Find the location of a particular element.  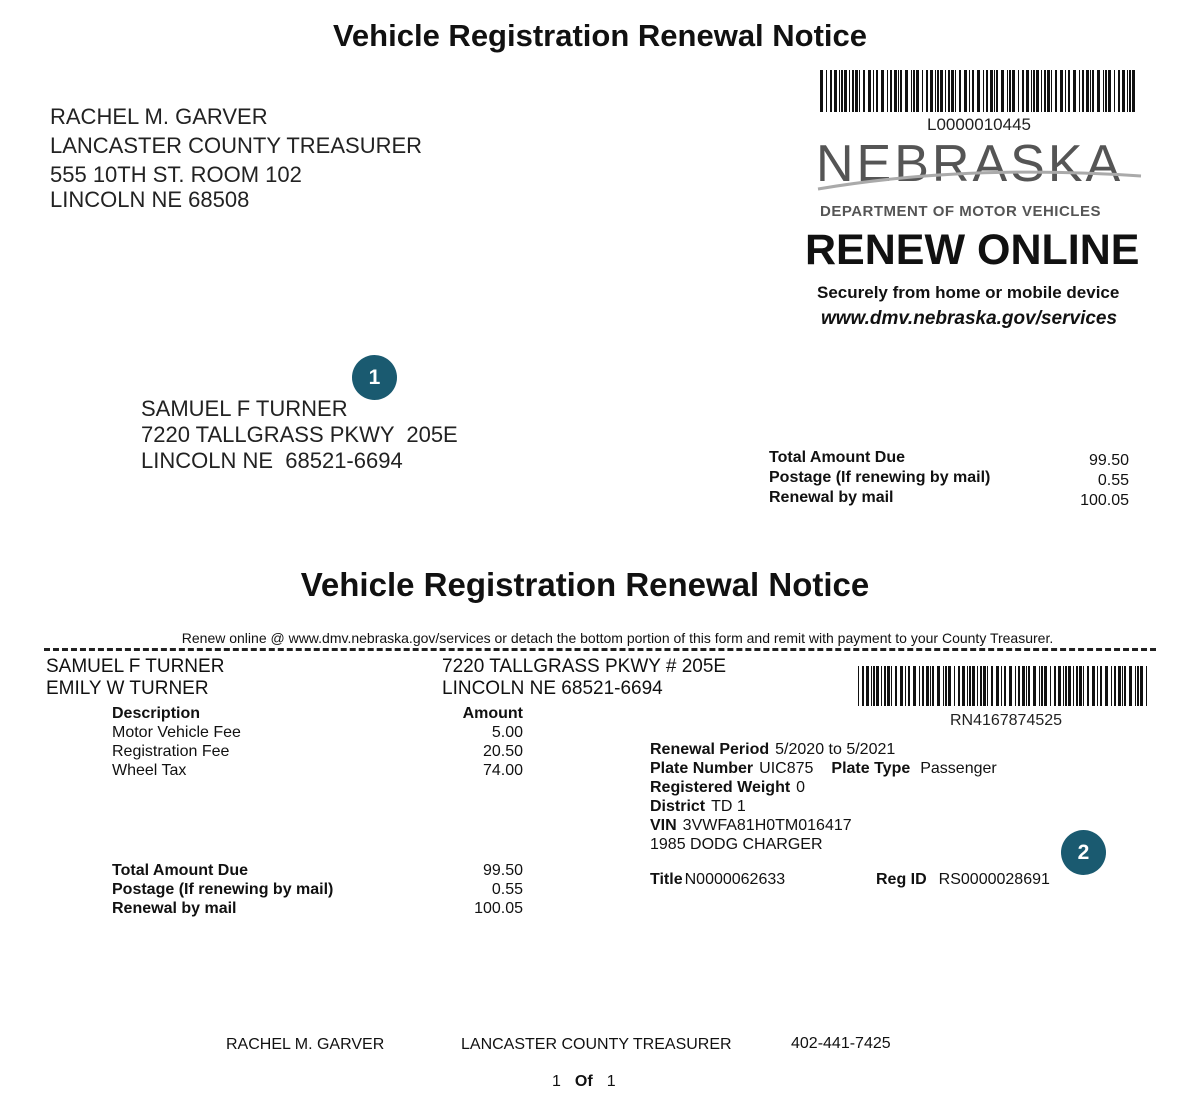

plate-type: Passenger is located at coordinates (958, 768).